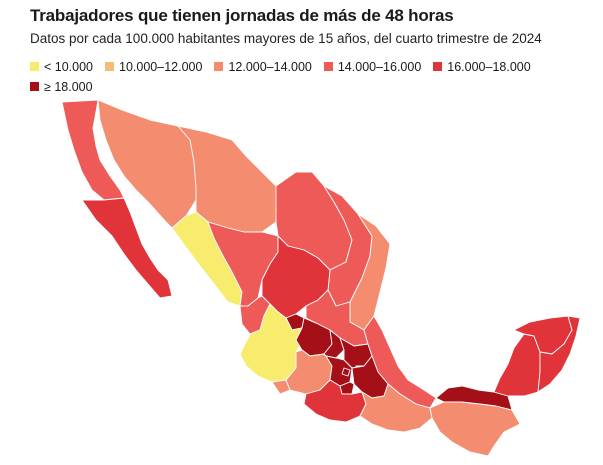  Describe the element at coordinates (346, 372) in the screenshot. I see `region-ciudad-de-mexico` at that location.